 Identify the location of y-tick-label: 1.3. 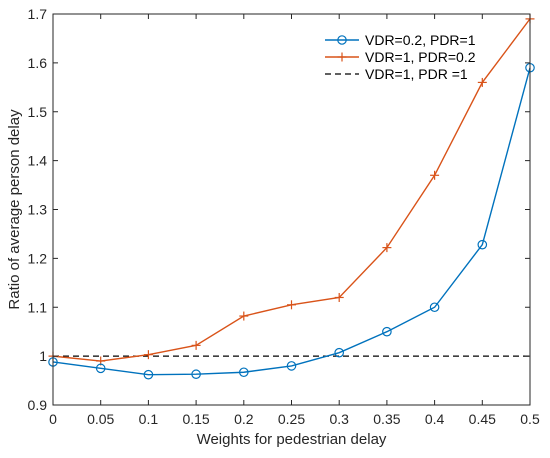
(38, 210).